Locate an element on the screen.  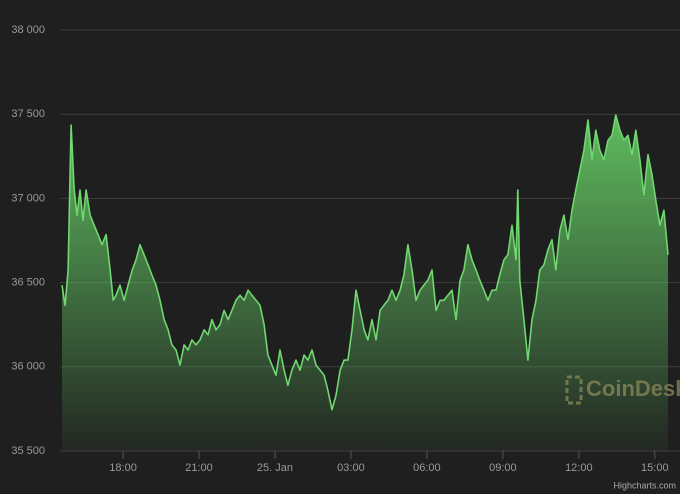
x-tick-label: 15:00 is located at coordinates (655, 468).